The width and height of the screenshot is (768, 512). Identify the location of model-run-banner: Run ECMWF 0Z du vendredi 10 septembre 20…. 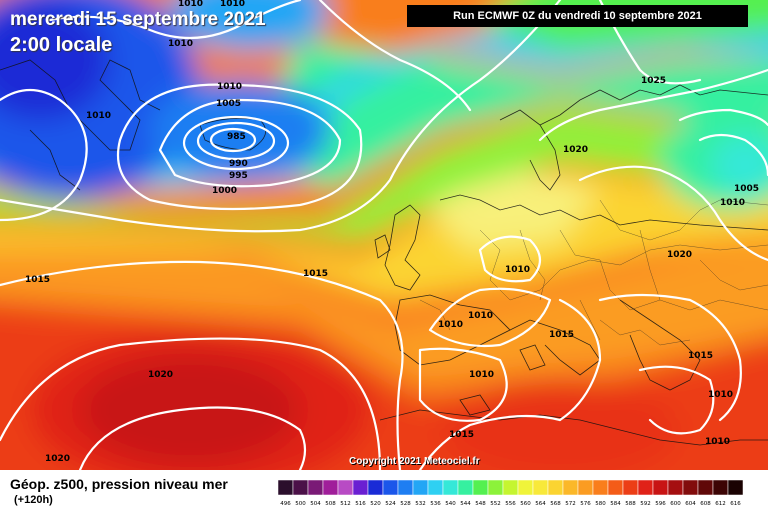
(577, 16).